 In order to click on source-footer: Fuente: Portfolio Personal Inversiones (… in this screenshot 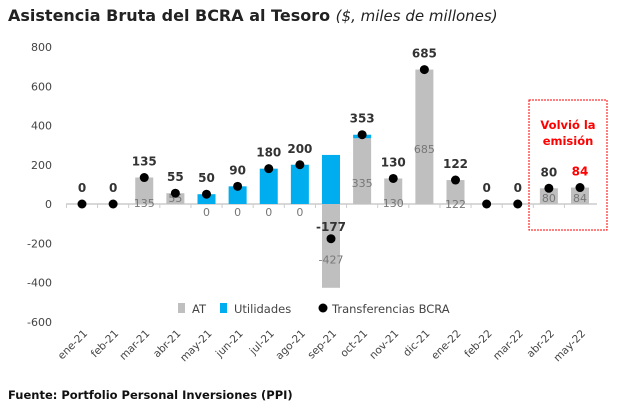, I will do `click(150, 395)`.